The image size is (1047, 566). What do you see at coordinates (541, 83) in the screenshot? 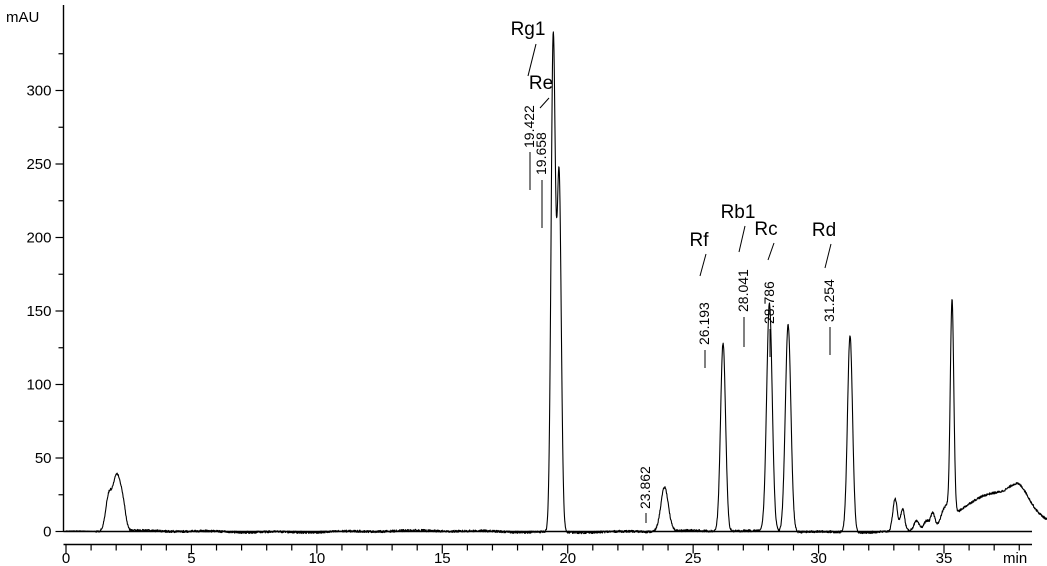
I see `peak-name-label-re: Re` at bounding box center [541, 83].